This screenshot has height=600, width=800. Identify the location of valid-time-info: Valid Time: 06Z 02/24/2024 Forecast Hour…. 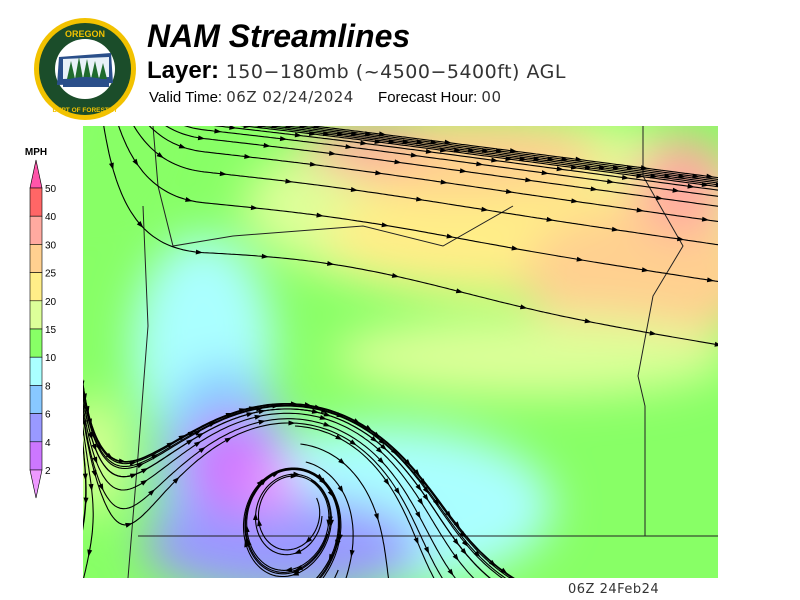
(325, 97).